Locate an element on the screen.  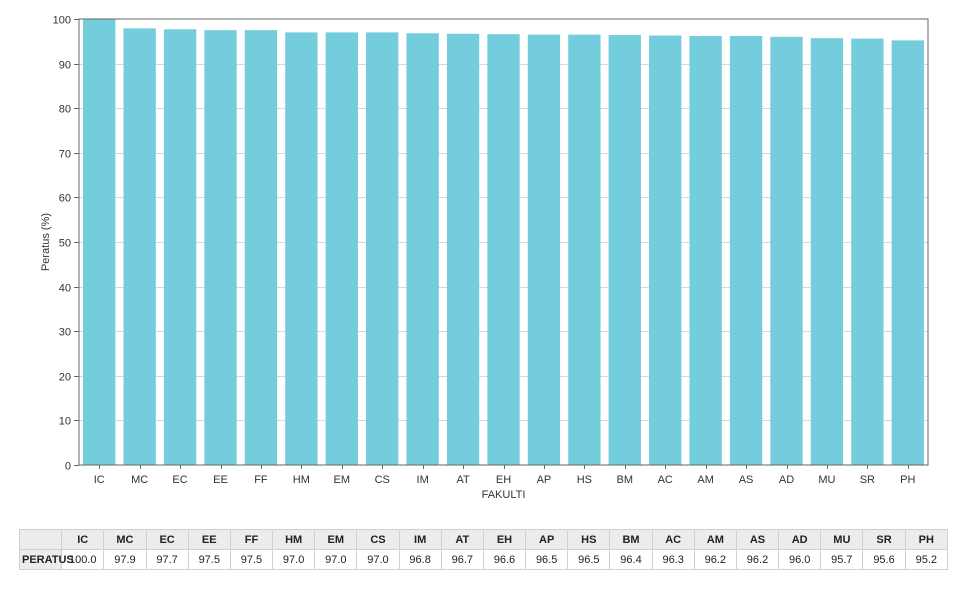
x-tick-label: FF is located at coordinates (261, 480).